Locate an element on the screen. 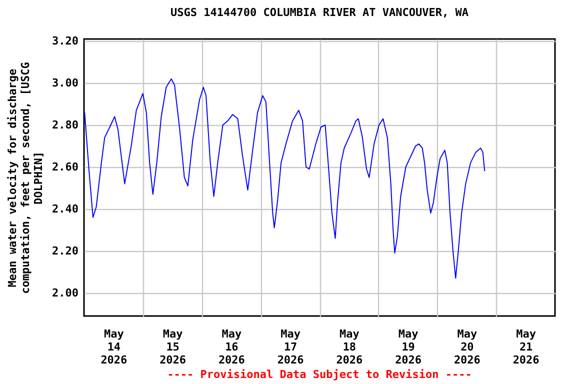  x-tick-label: May 18 2026 is located at coordinates (350, 347).